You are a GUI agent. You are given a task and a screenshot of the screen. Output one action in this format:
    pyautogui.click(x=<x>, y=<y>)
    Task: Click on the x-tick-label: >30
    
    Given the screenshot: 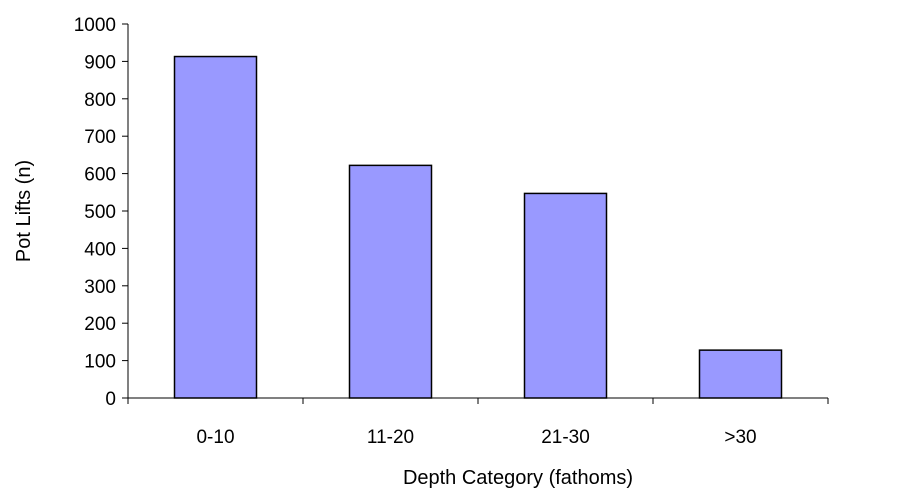 What is the action you would take?
    pyautogui.click(x=740, y=437)
    